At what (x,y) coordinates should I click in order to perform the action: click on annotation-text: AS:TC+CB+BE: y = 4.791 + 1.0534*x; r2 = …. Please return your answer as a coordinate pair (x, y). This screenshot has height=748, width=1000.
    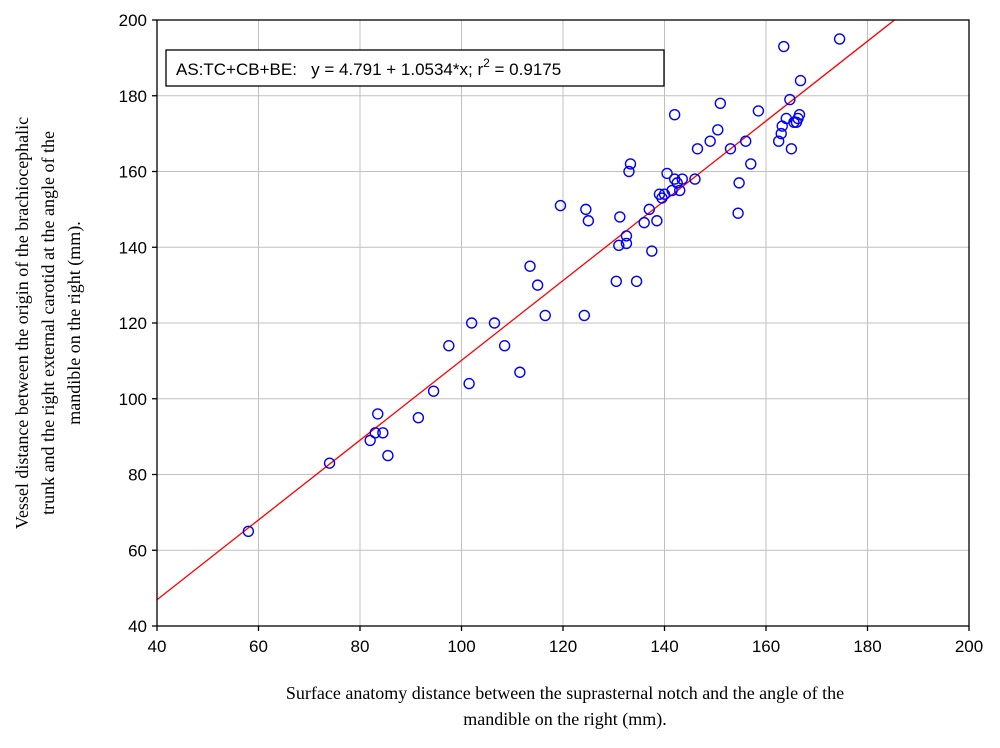
    Looking at the image, I should click on (368, 67).